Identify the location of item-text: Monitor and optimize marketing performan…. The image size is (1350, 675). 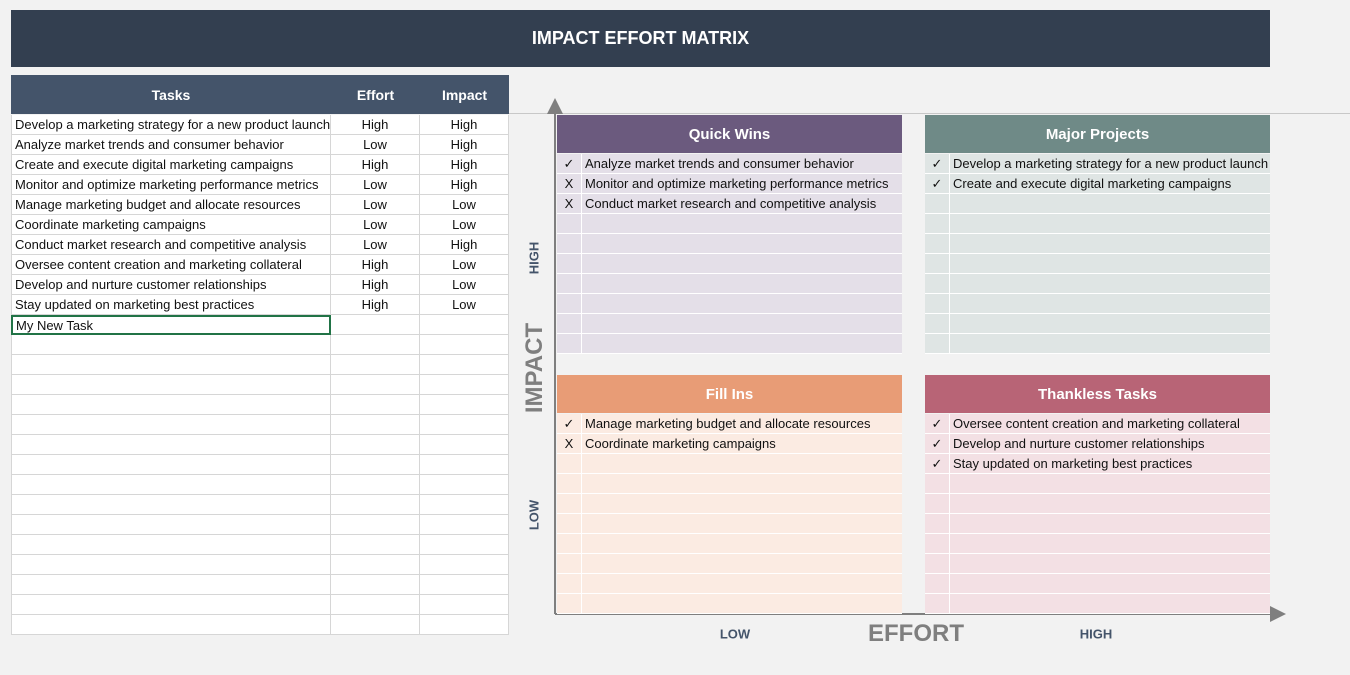
(742, 184).